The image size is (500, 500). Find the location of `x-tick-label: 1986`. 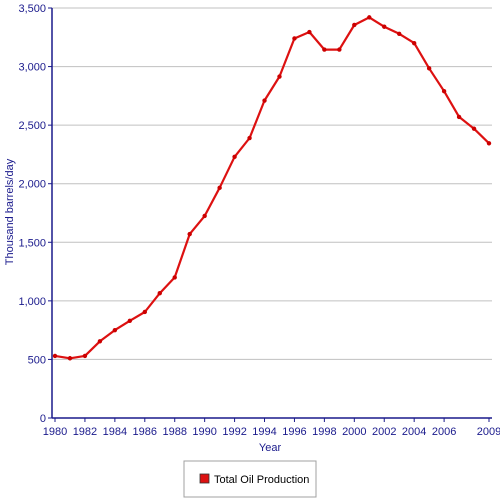

x-tick-label: 1986 is located at coordinates (145, 432).